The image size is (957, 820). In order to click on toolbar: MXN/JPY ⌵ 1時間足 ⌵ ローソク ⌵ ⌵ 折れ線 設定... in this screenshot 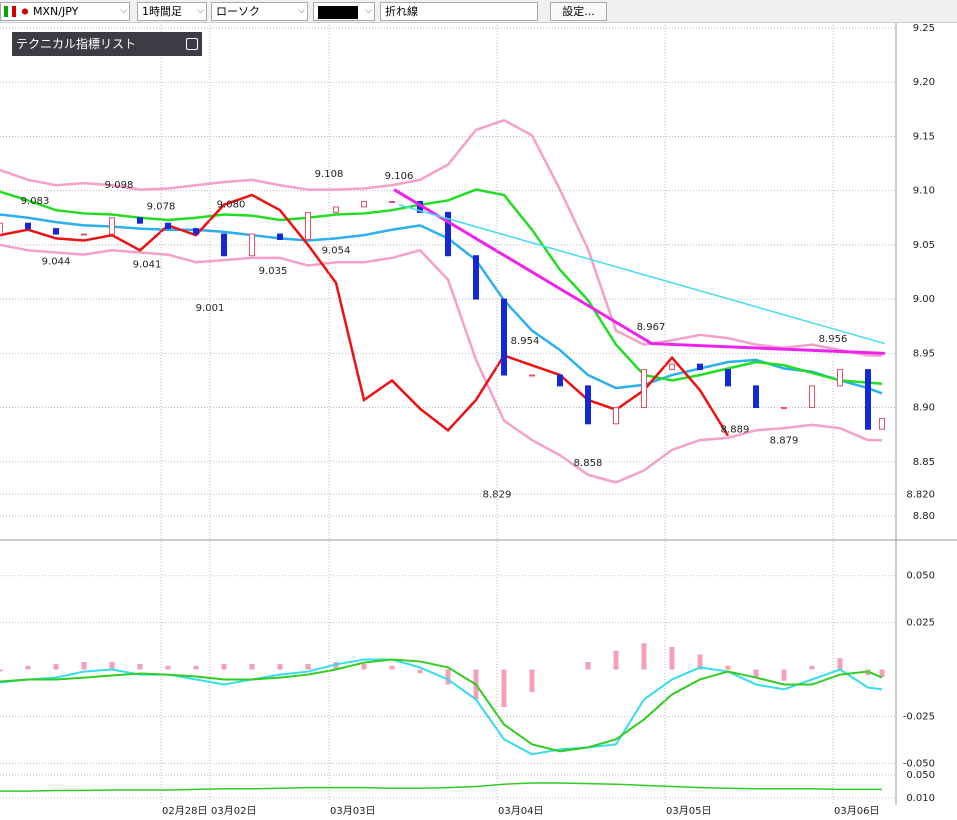, I will do `click(478, 11)`.